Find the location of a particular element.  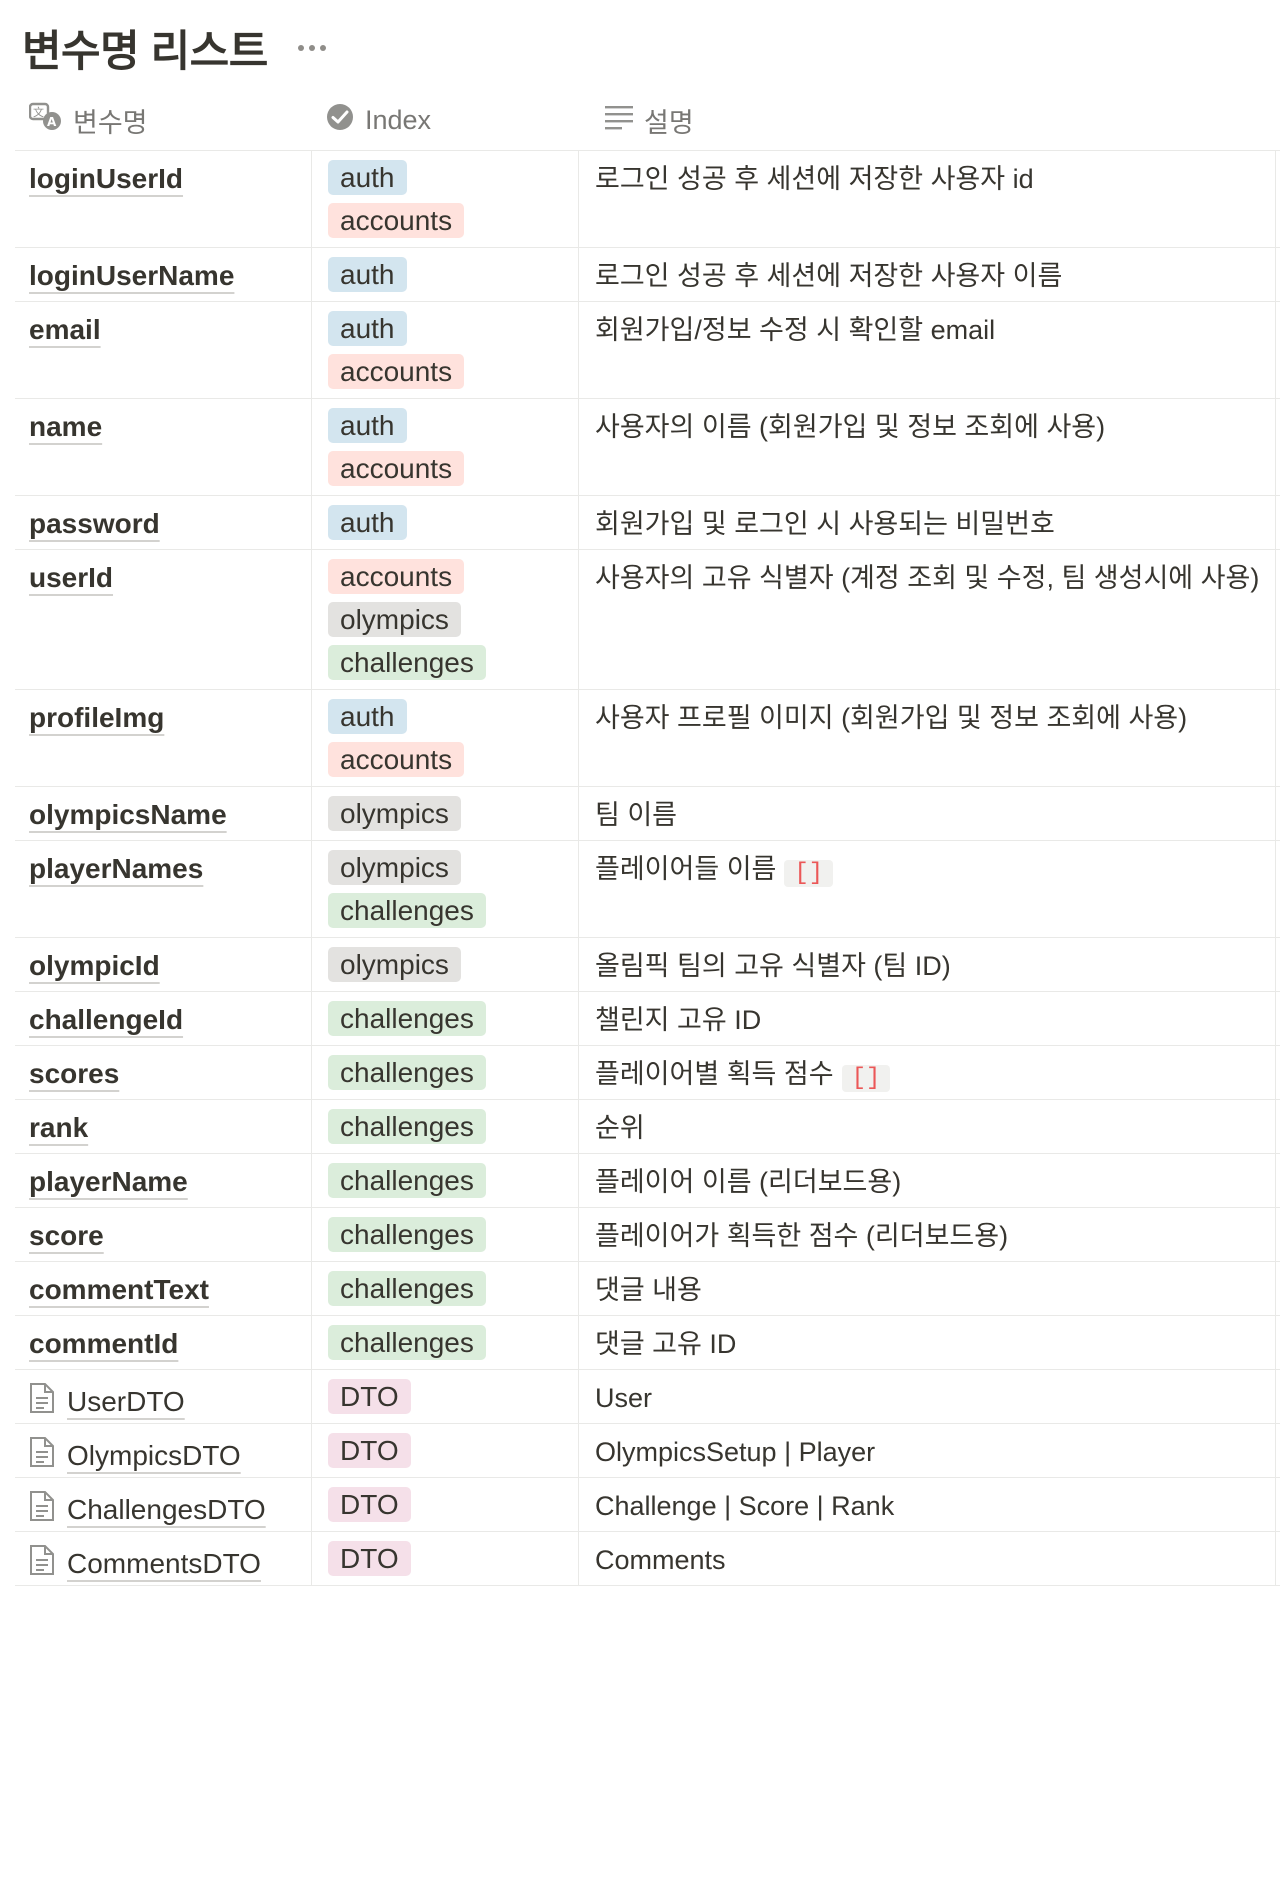

name-cell: profileImg is located at coordinates (163, 738).